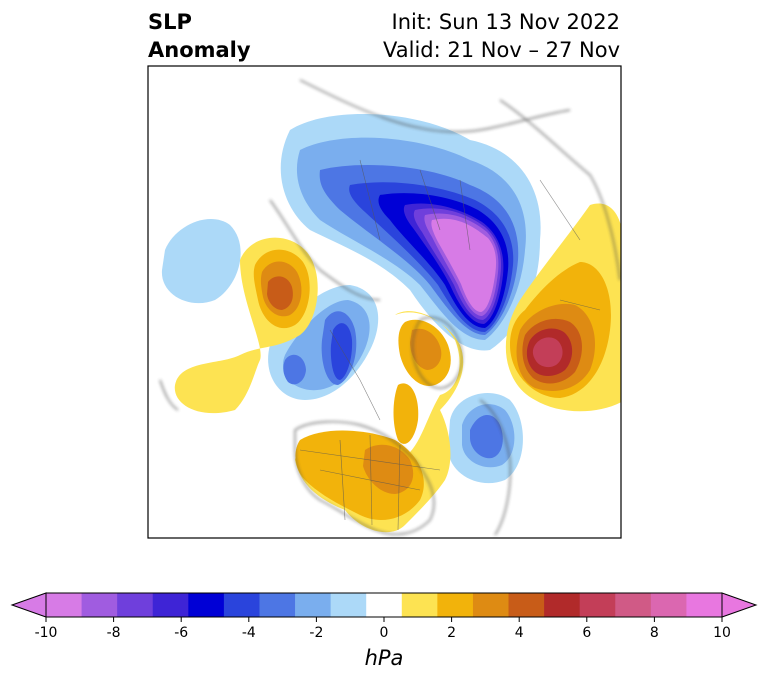  I want to click on colorbar-tick-label: 2, so click(452, 633).